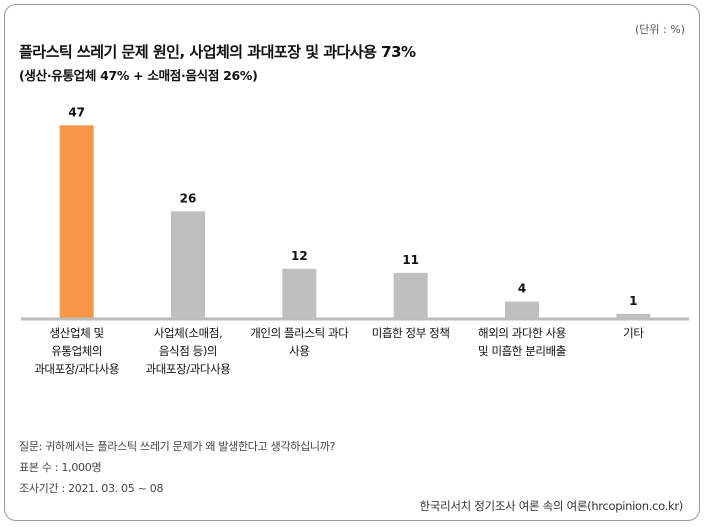  Describe the element at coordinates (633, 301) in the screenshot. I see `value-label-5: 1` at that location.